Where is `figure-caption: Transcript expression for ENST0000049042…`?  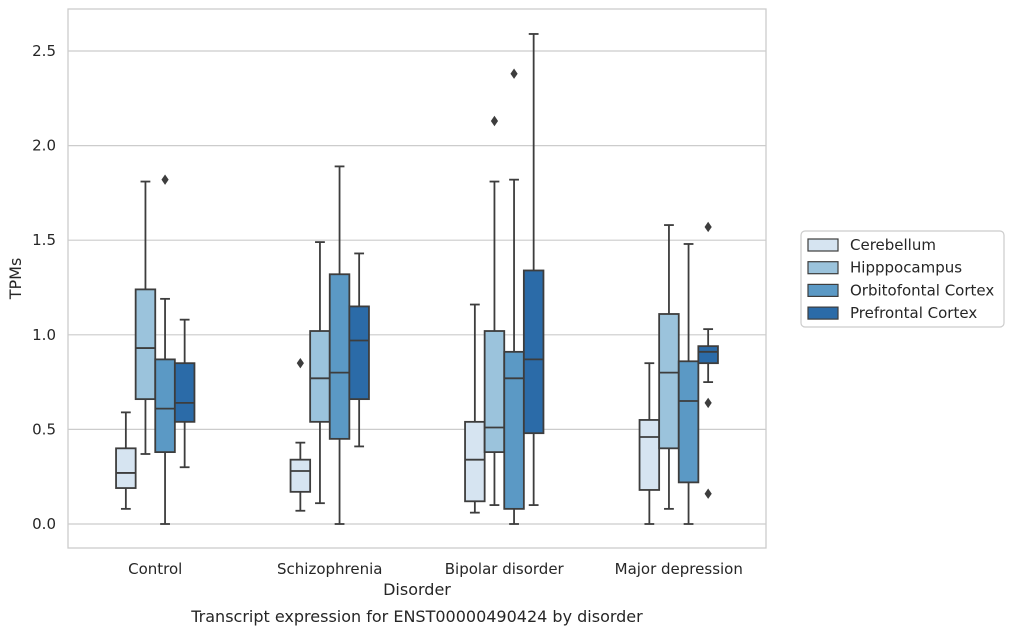
figure-caption: Transcript expression for ENST0000049042… is located at coordinates (416, 616).